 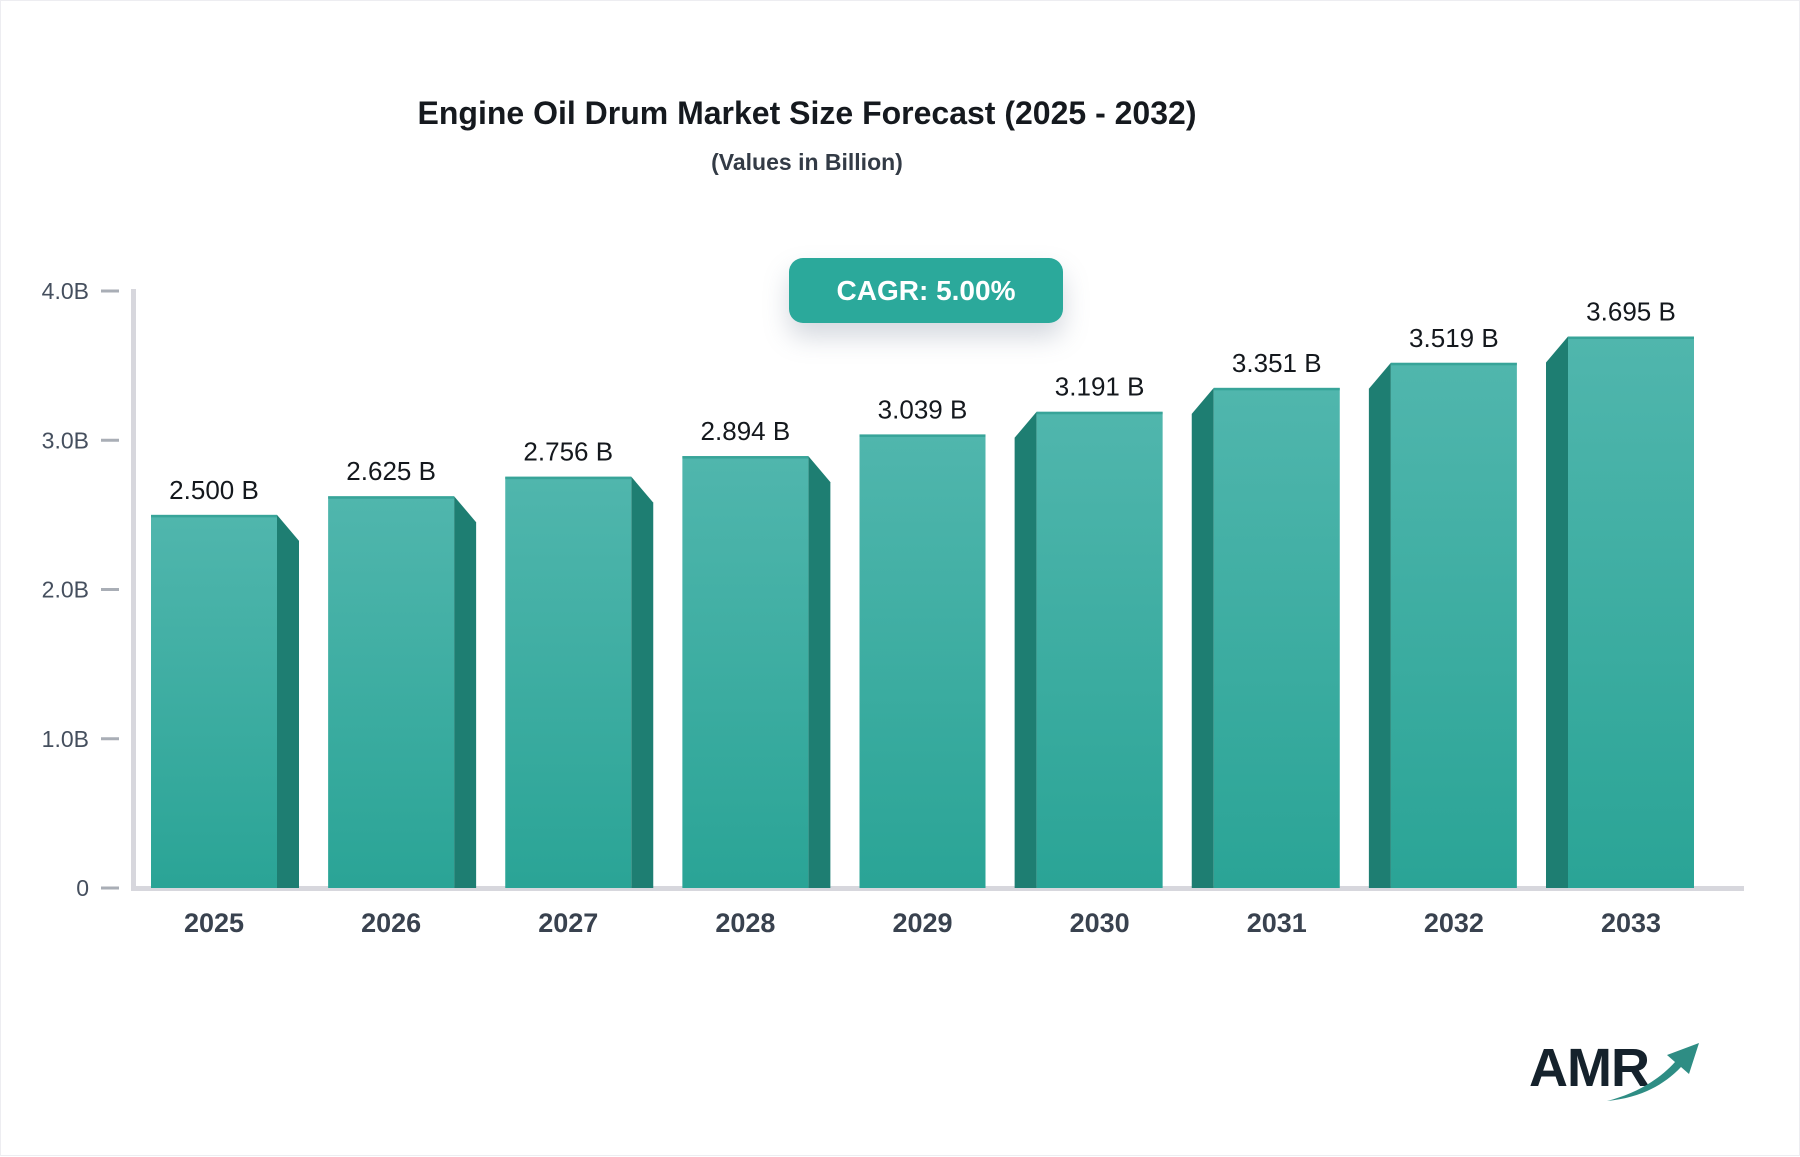 I want to click on bar-side-2025, so click(x=288, y=701).